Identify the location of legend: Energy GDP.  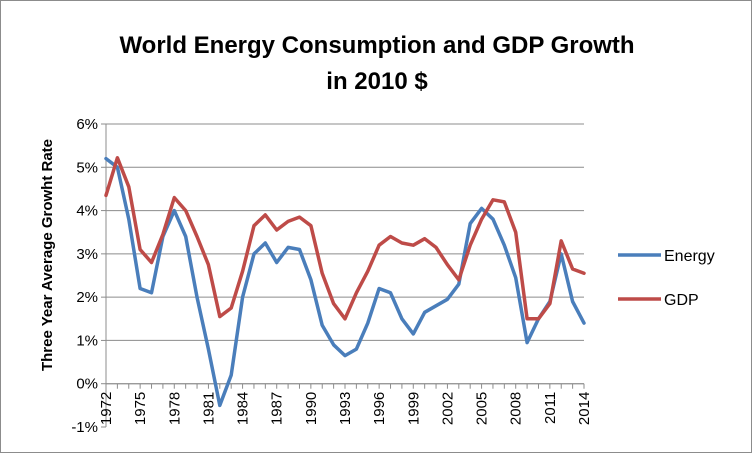
(666, 278).